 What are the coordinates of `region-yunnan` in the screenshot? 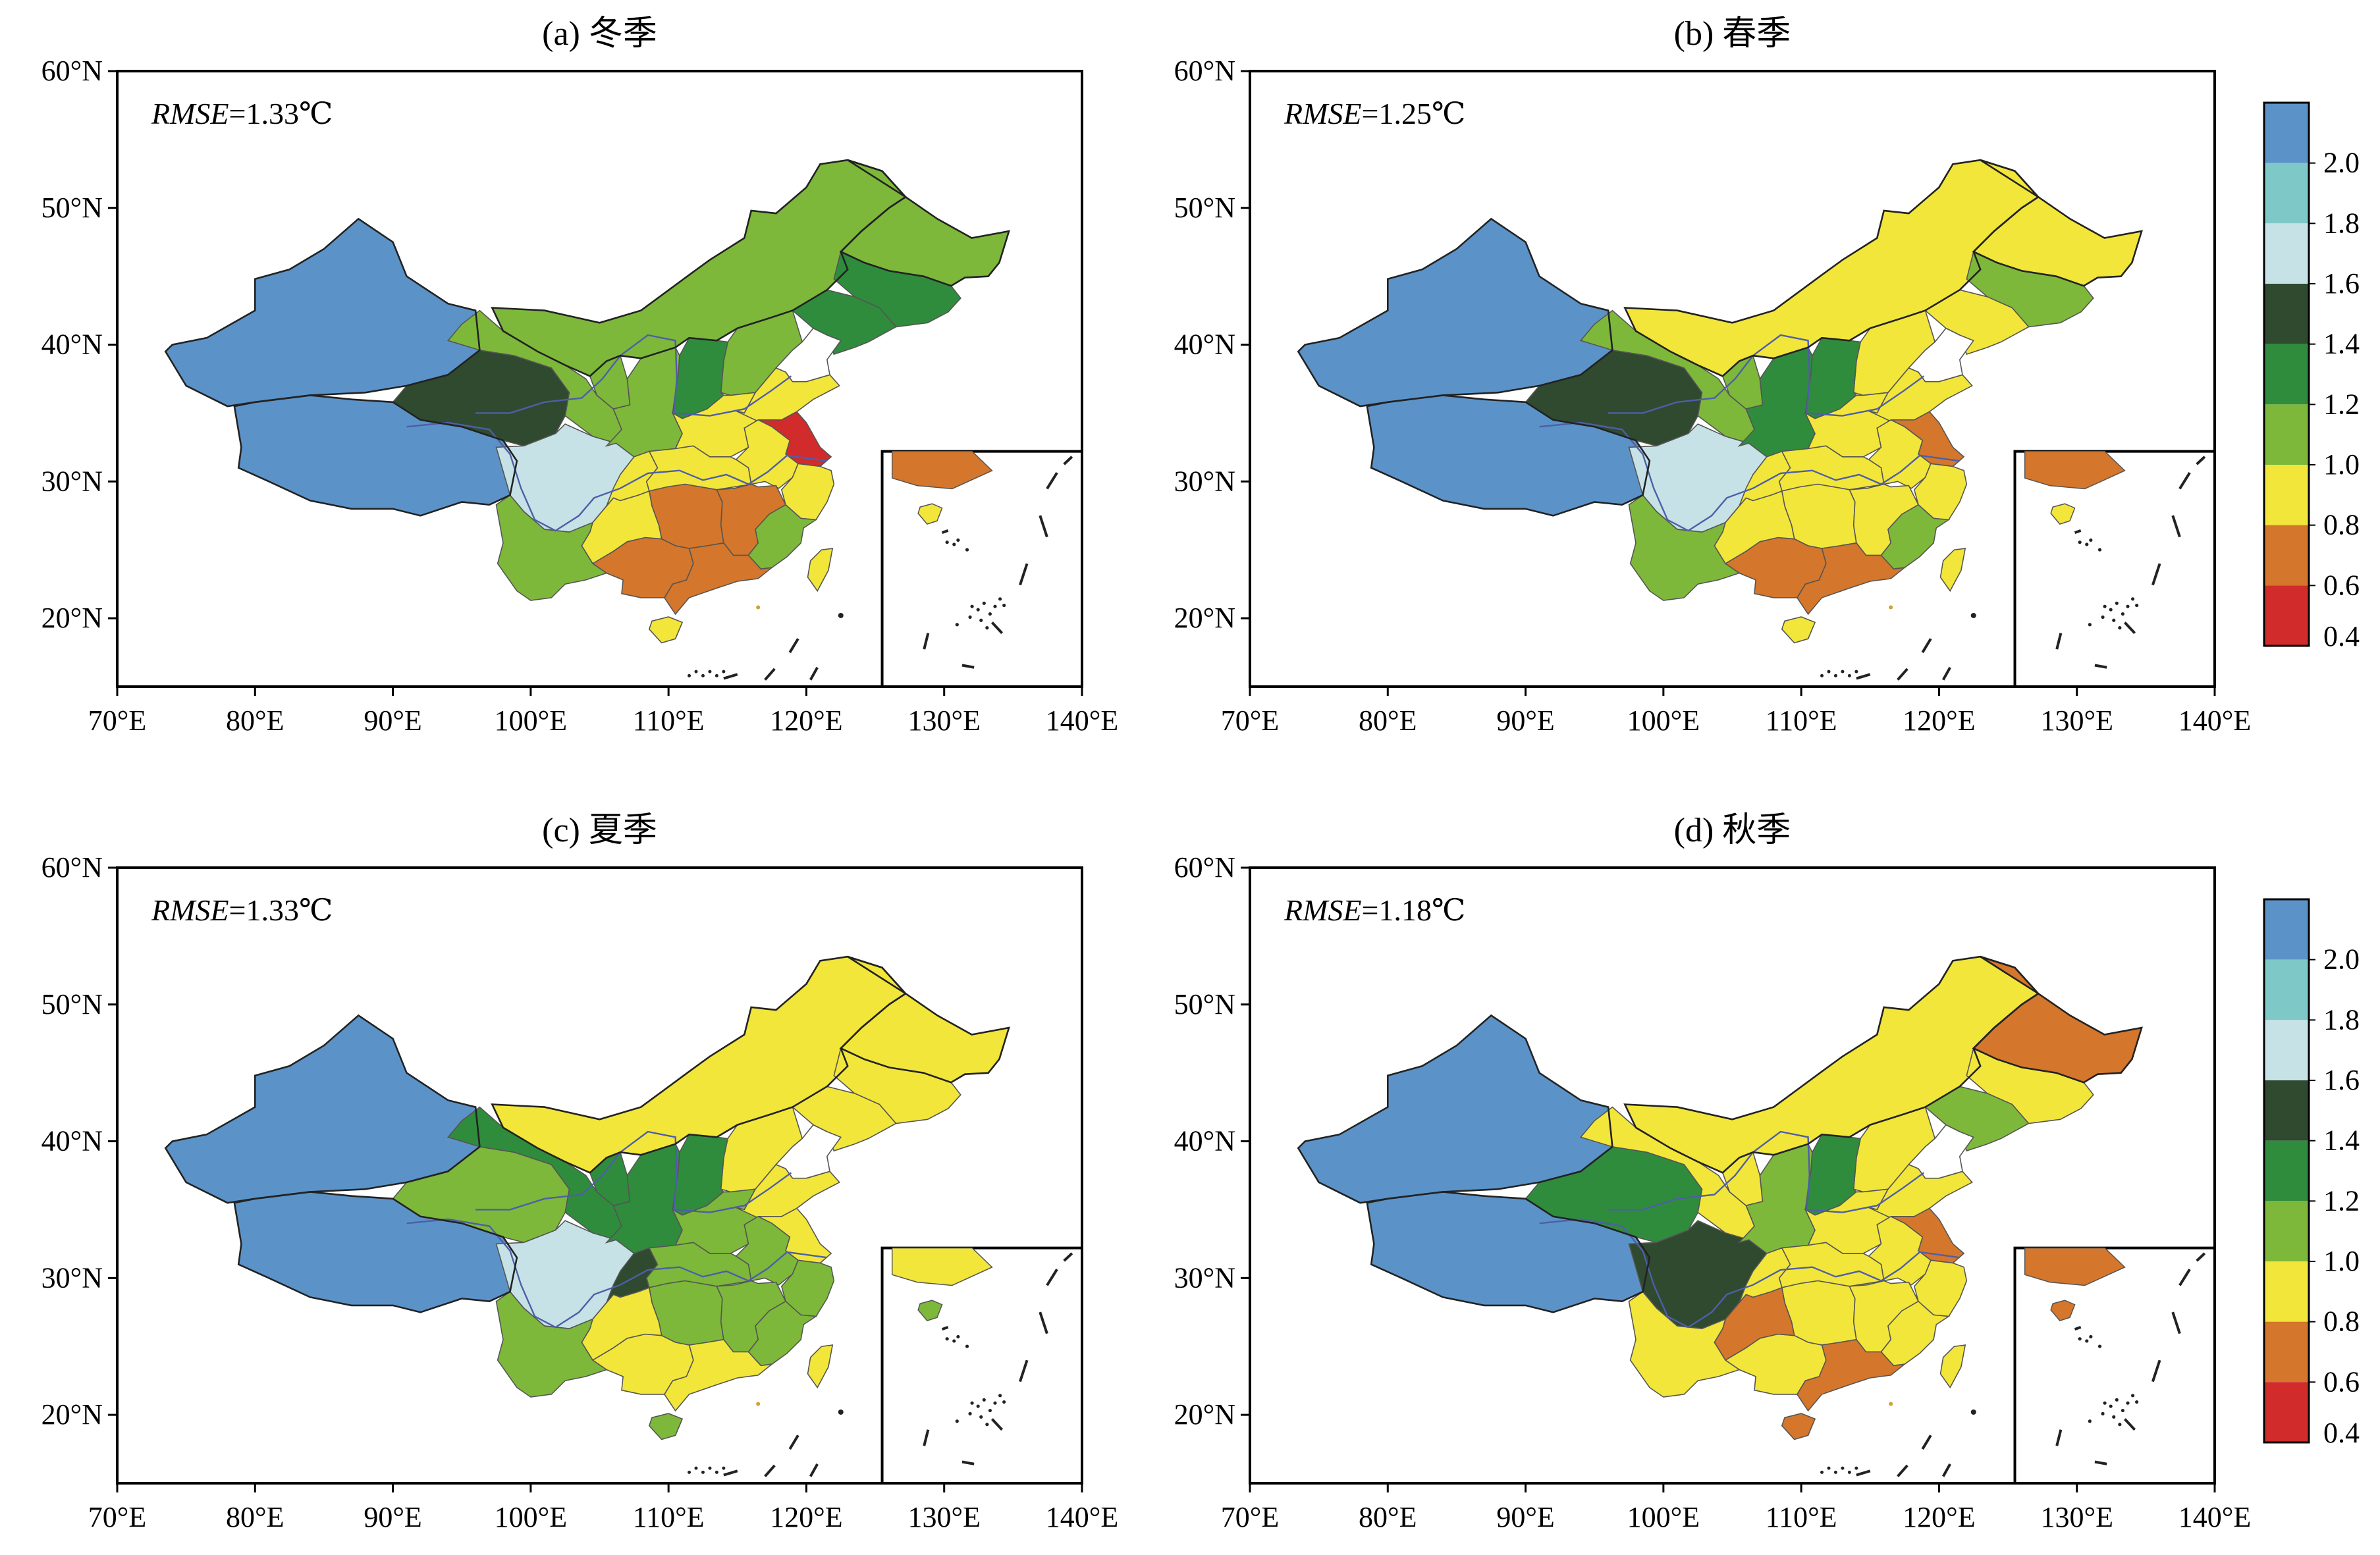 It's located at (551, 547).